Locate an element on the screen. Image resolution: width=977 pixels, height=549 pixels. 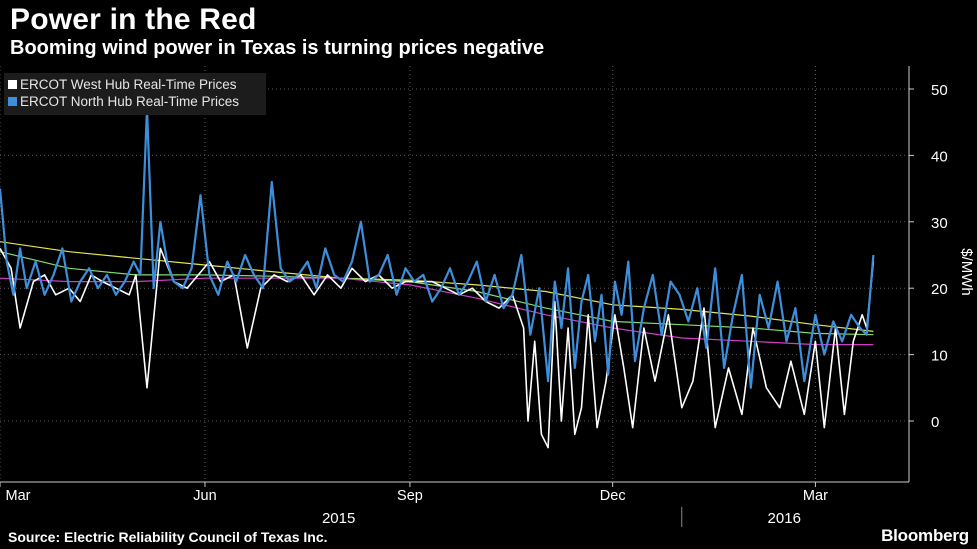
y-tick-labels: 0 10 20 30 40 50 is located at coordinates (939, 256).